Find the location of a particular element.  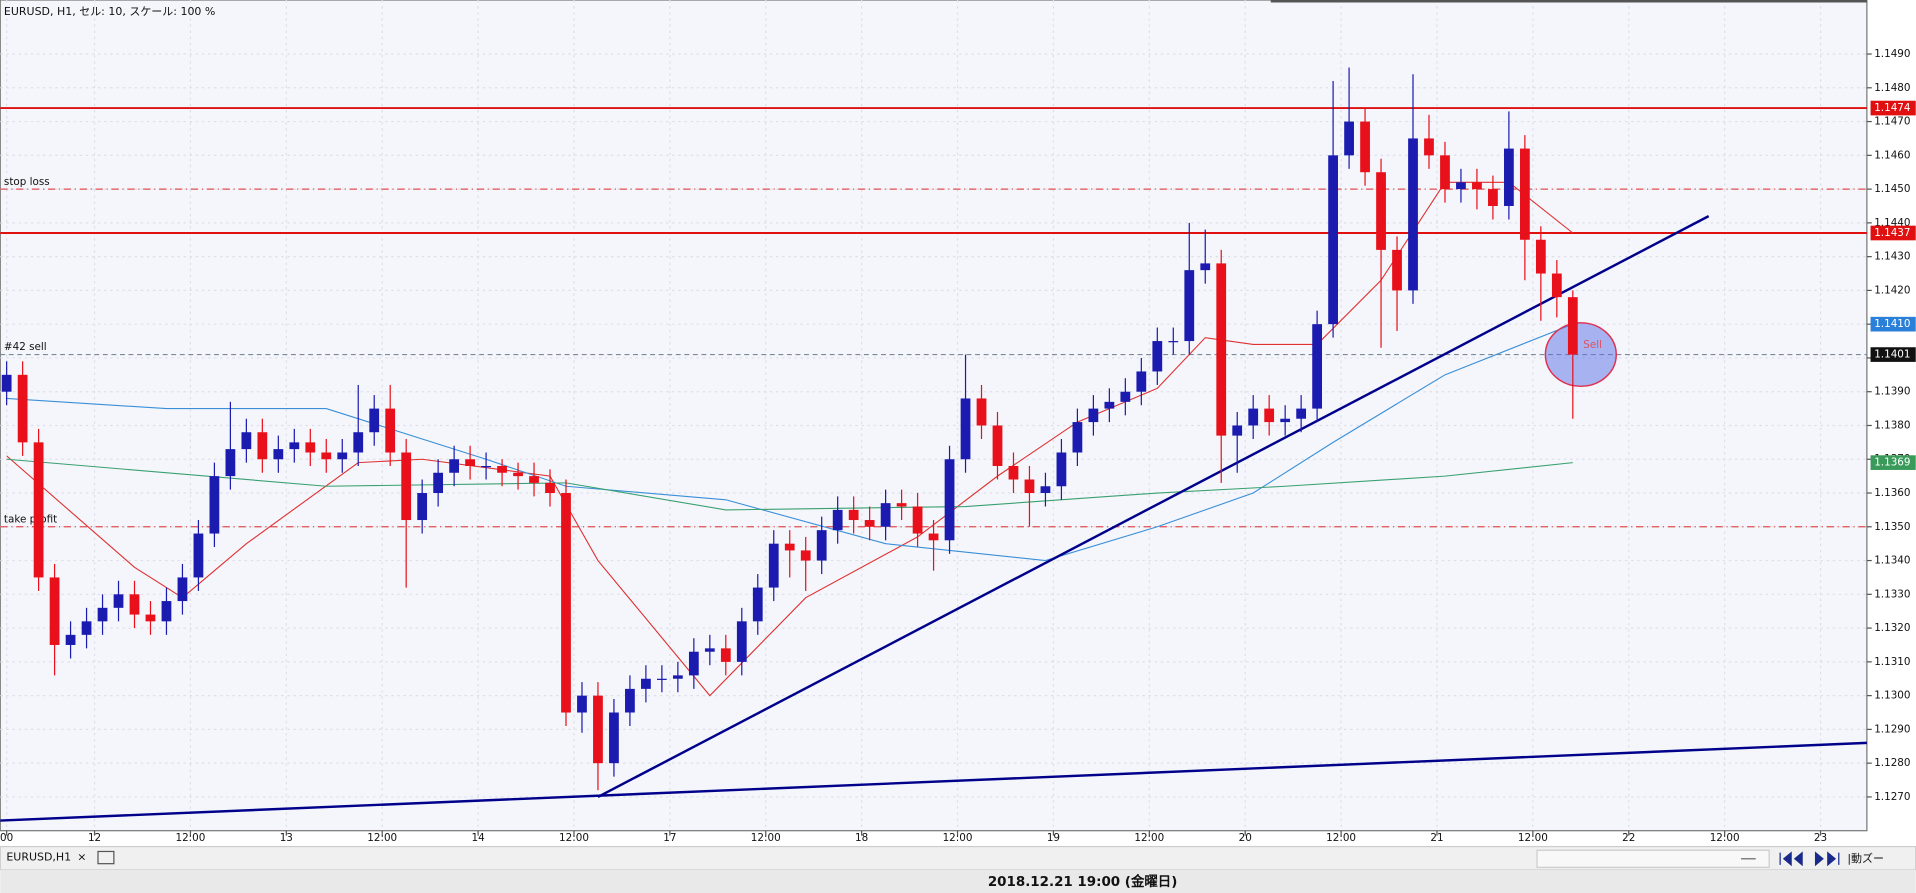

y-tick-label: 1.1450 is located at coordinates (1892, 189).